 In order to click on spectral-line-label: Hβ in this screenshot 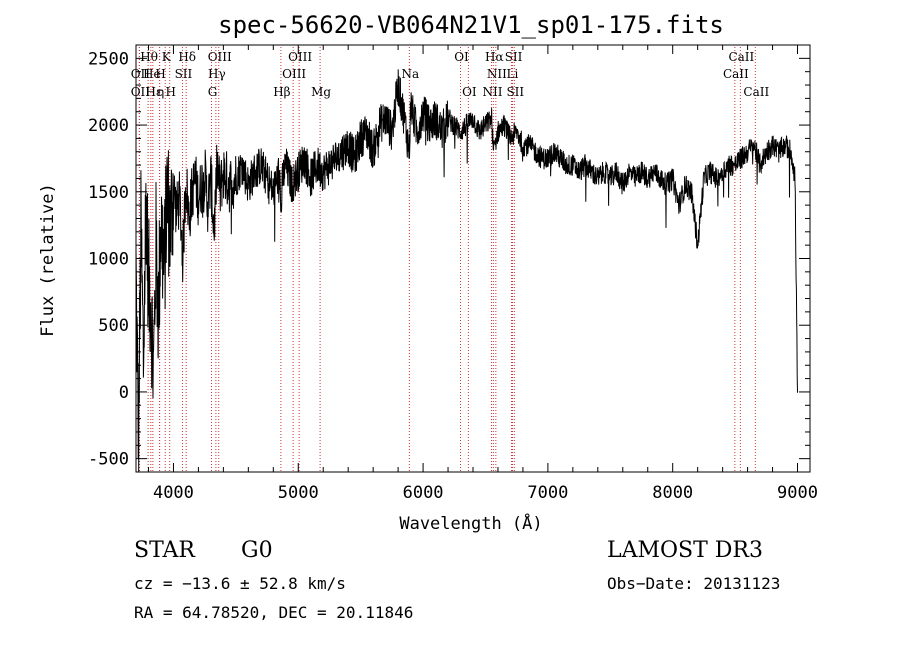, I will do `click(281, 92)`.